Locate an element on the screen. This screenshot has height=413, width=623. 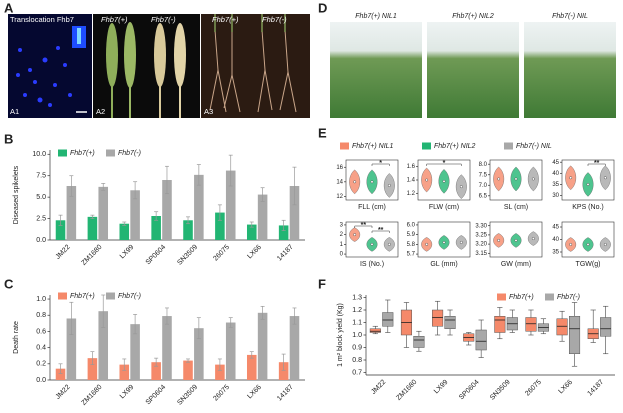
x-tick-label: LX99 is located at coordinates (127, 252).